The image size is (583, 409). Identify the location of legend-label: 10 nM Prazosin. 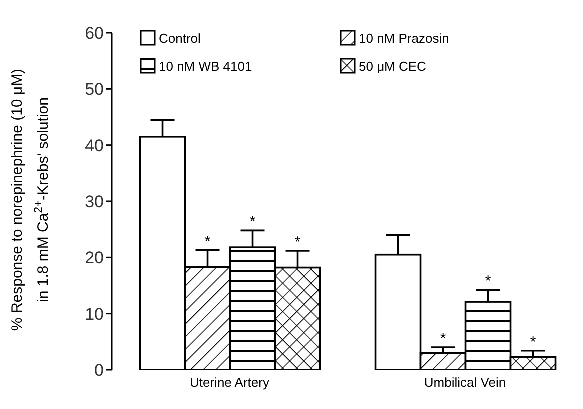
(404, 38).